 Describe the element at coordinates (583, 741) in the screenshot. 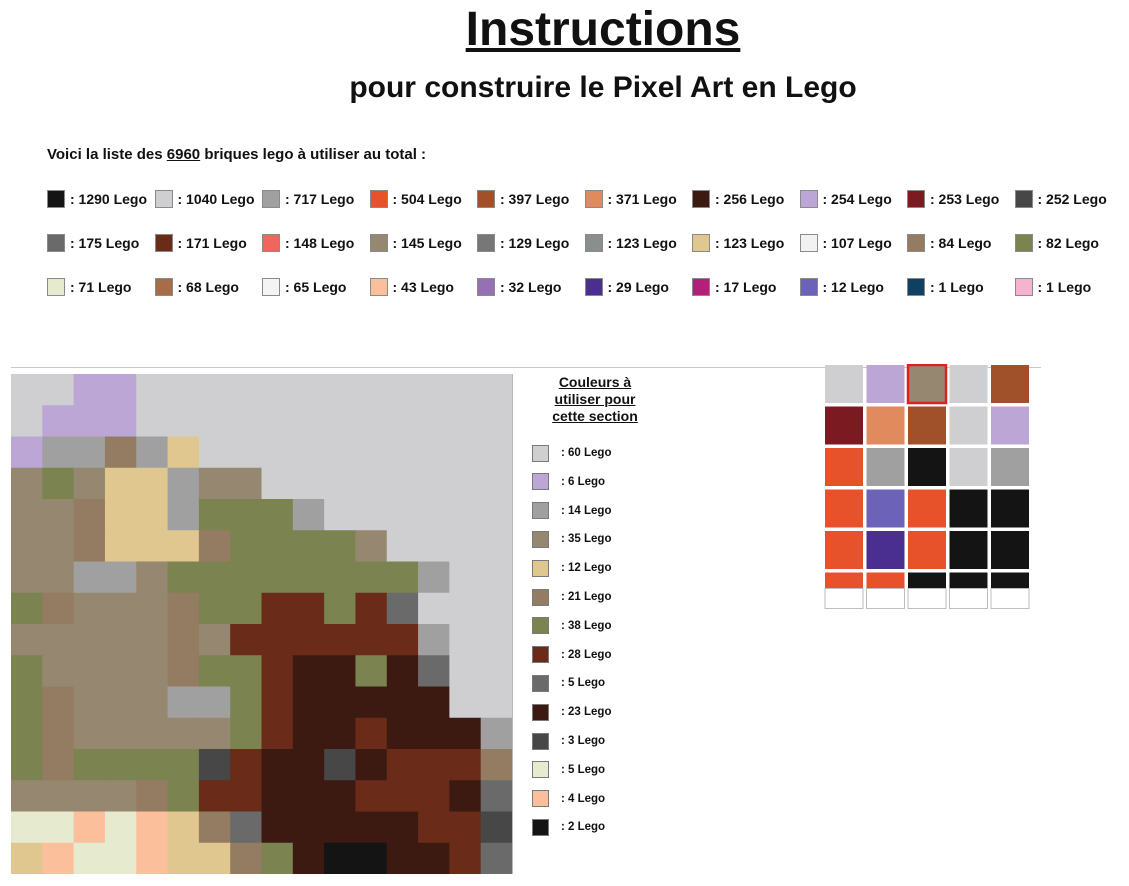

I see `section-count-label: : 3 Lego` at that location.